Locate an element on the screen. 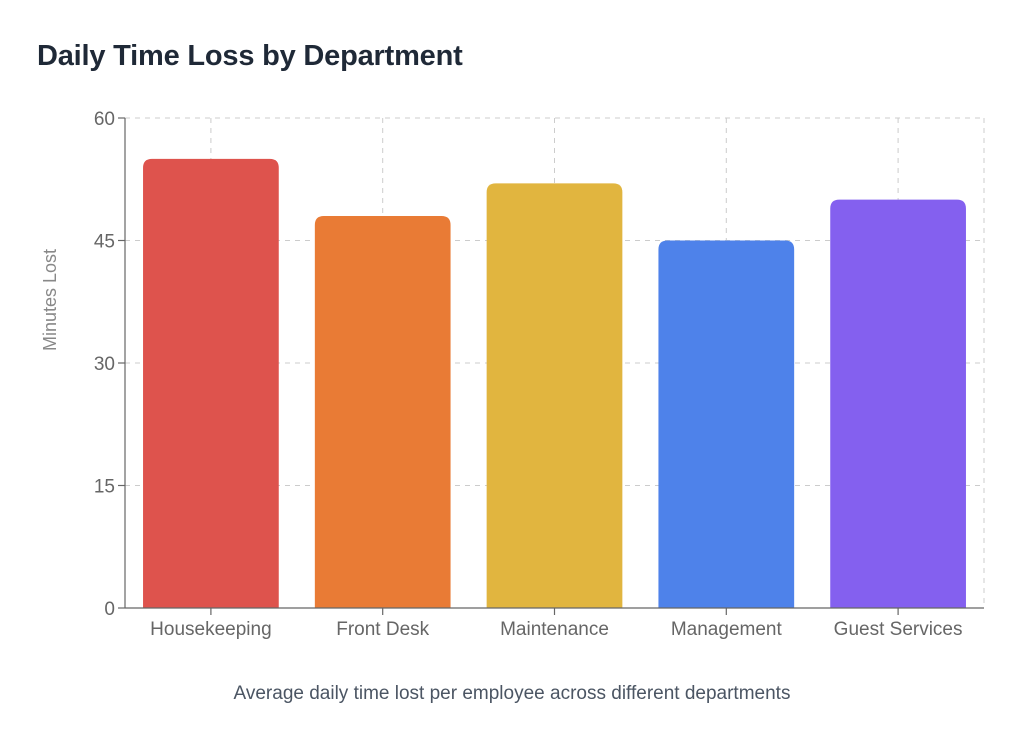 This screenshot has height=742, width=1024. y-tick-label: 15 is located at coordinates (104, 487).